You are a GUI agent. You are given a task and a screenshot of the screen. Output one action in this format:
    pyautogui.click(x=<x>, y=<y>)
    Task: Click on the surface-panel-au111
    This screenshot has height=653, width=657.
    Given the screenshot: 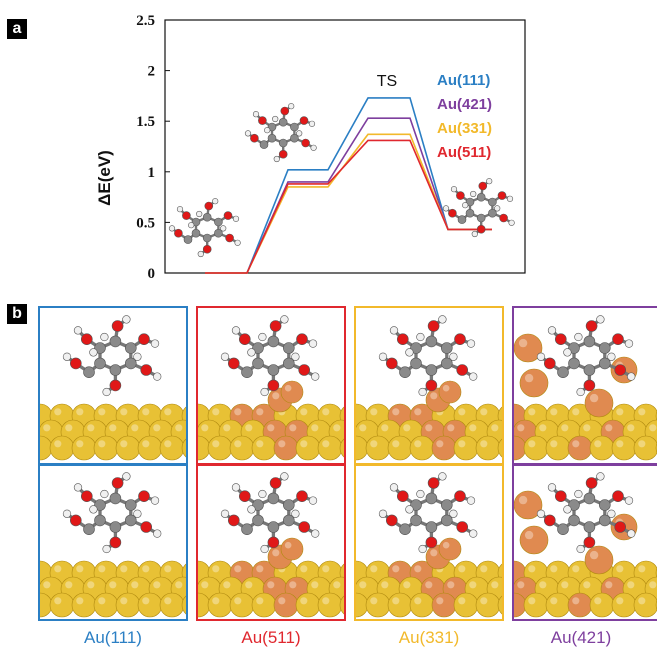 What is the action you would take?
    pyautogui.click(x=113, y=463)
    